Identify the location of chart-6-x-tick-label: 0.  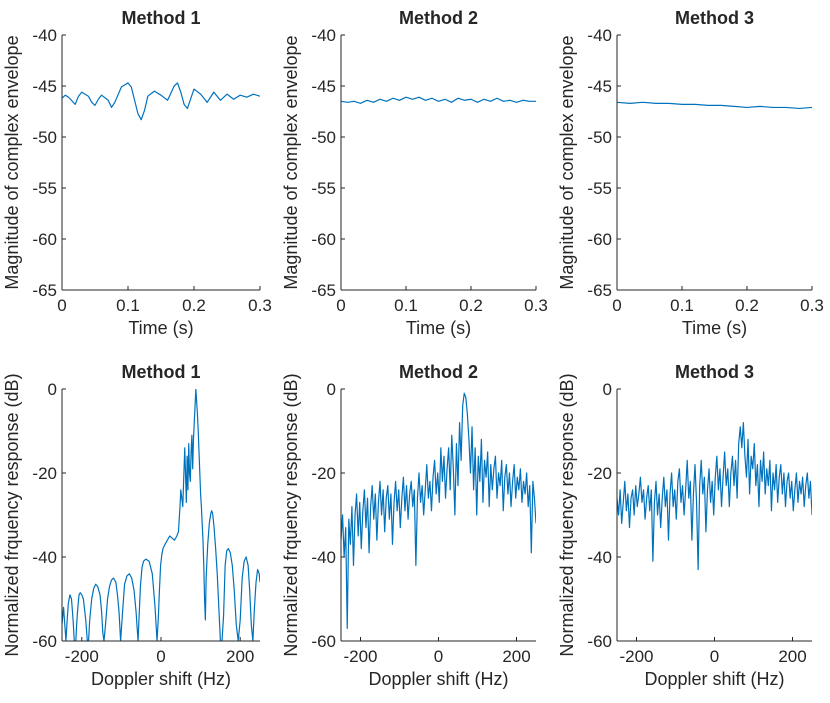
(714, 656).